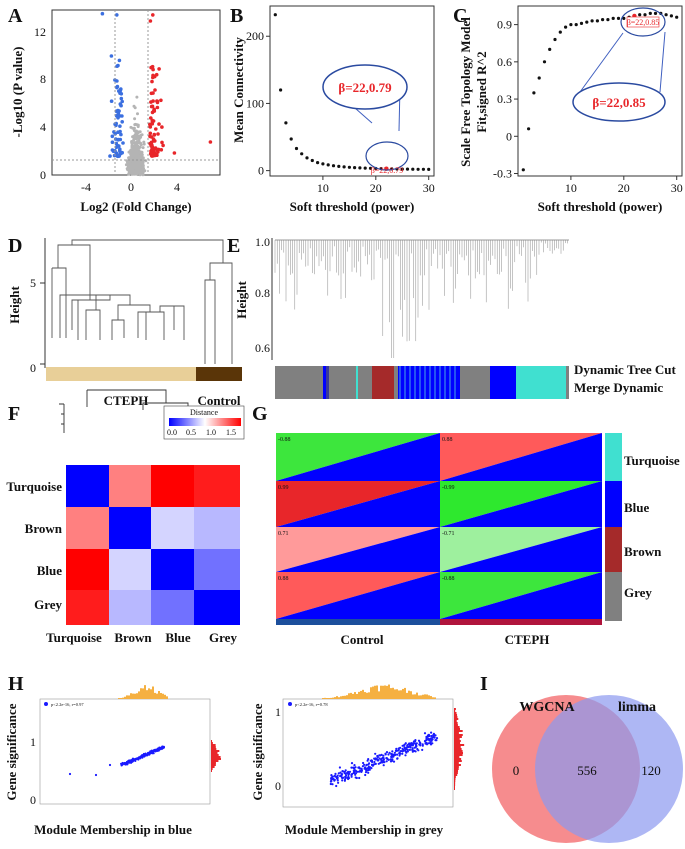 The image size is (685, 849). I want to click on callout-ellipse, so click(365, 87).